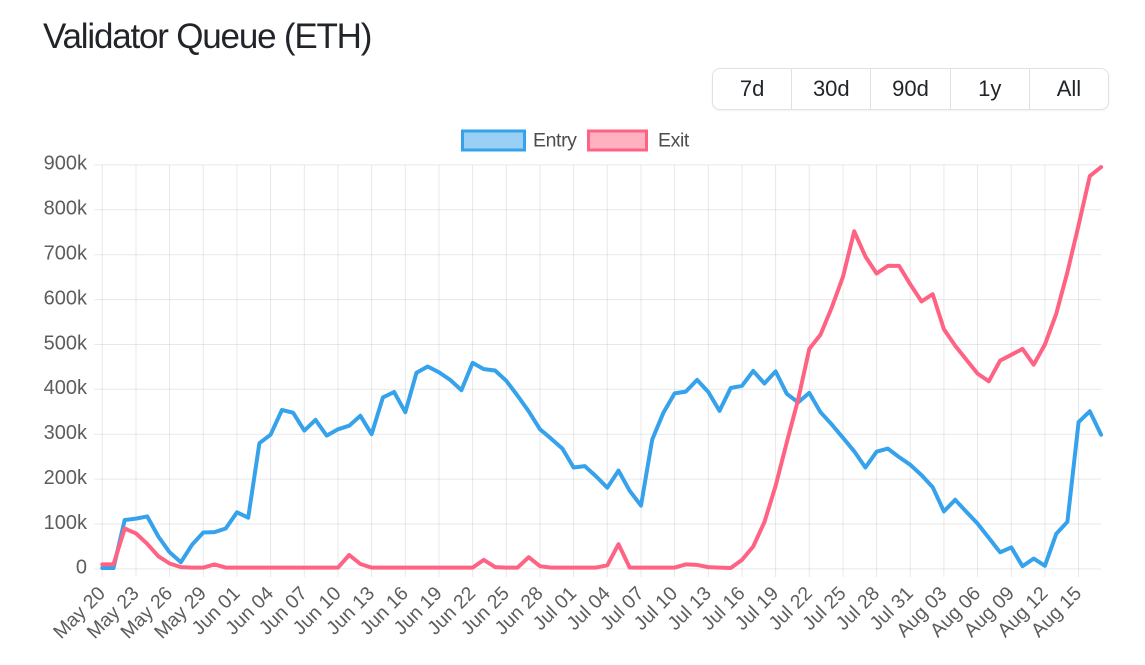 The height and width of the screenshot is (665, 1145). Describe the element at coordinates (66, 164) in the screenshot. I see `svg-text: 900k` at that location.